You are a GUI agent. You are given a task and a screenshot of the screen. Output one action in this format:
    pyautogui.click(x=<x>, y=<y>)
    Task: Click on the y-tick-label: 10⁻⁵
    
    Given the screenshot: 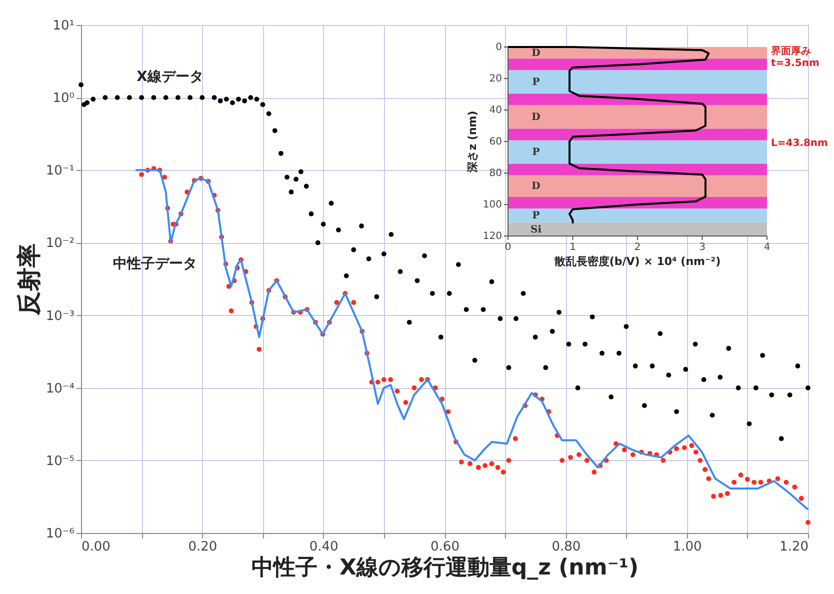 What is the action you would take?
    pyautogui.click(x=60, y=461)
    